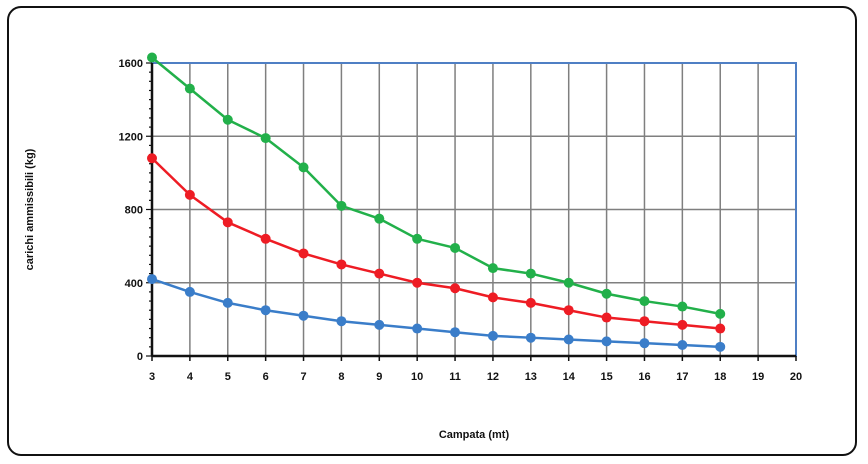 The width and height of the screenshot is (868, 464). What do you see at coordinates (531, 377) in the screenshot?
I see `x-tick-label: 13` at bounding box center [531, 377].